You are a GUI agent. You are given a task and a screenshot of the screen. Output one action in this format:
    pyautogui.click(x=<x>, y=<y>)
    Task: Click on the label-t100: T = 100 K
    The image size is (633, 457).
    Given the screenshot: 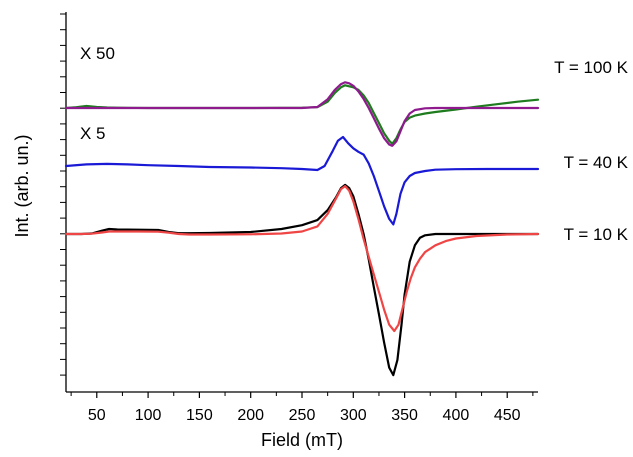 What is the action you would take?
    pyautogui.click(x=591, y=67)
    